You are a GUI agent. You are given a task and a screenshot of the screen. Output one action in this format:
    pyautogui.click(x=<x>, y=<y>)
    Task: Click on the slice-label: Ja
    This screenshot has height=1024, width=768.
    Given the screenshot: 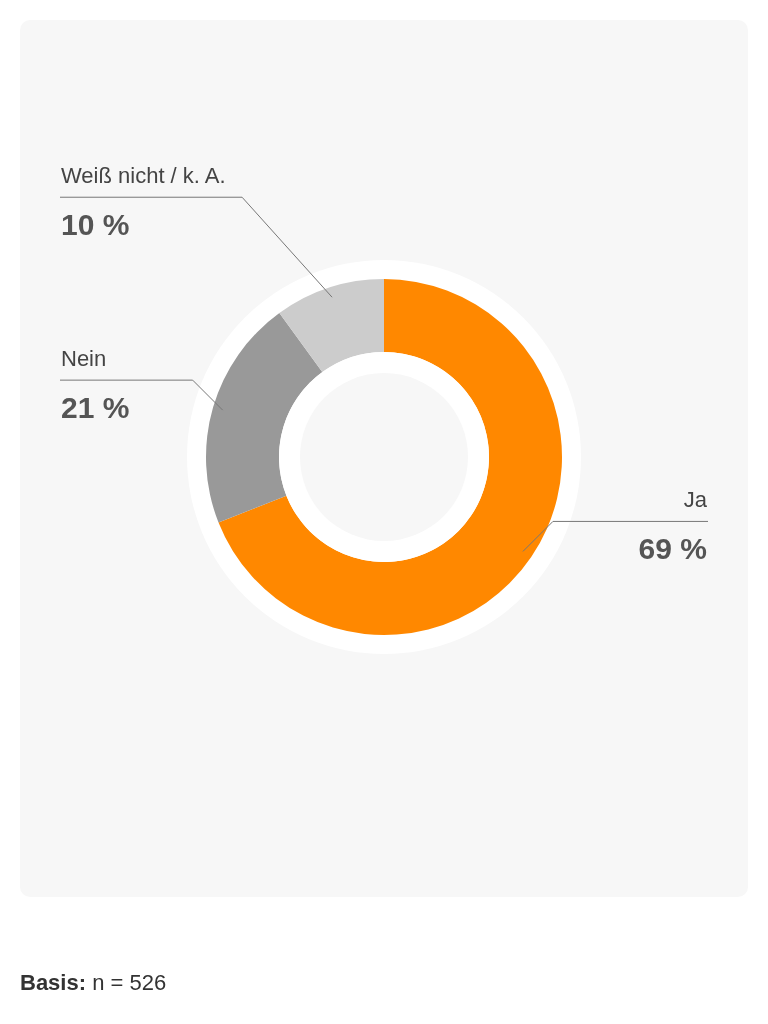 What is the action you would take?
    pyautogui.click(x=695, y=500)
    